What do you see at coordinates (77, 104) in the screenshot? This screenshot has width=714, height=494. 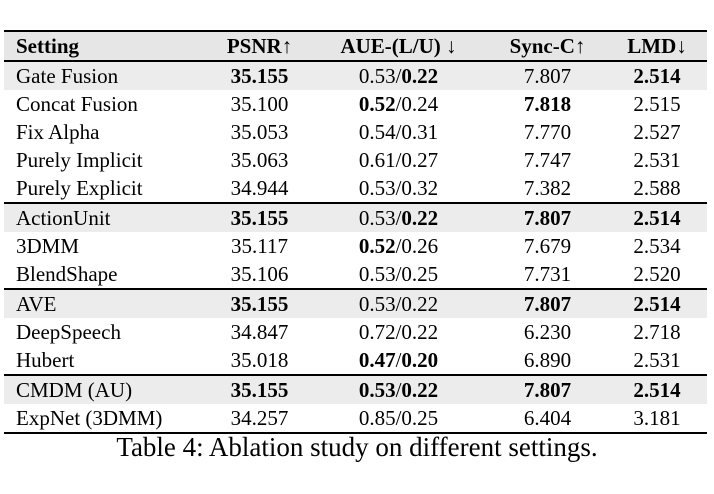 I see `cell-setting: Concat Fusion` at bounding box center [77, 104].